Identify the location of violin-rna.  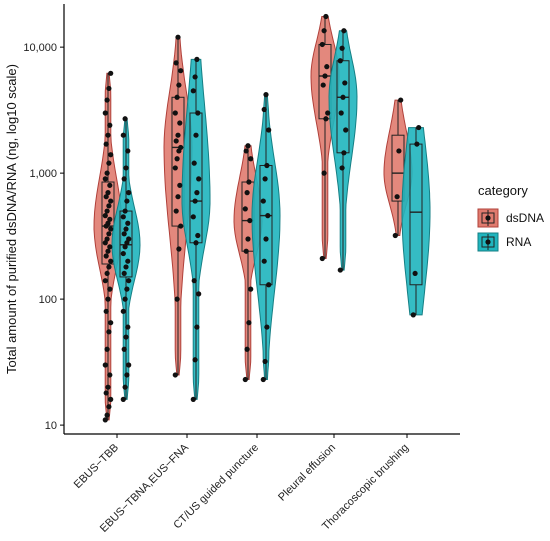
(416, 221).